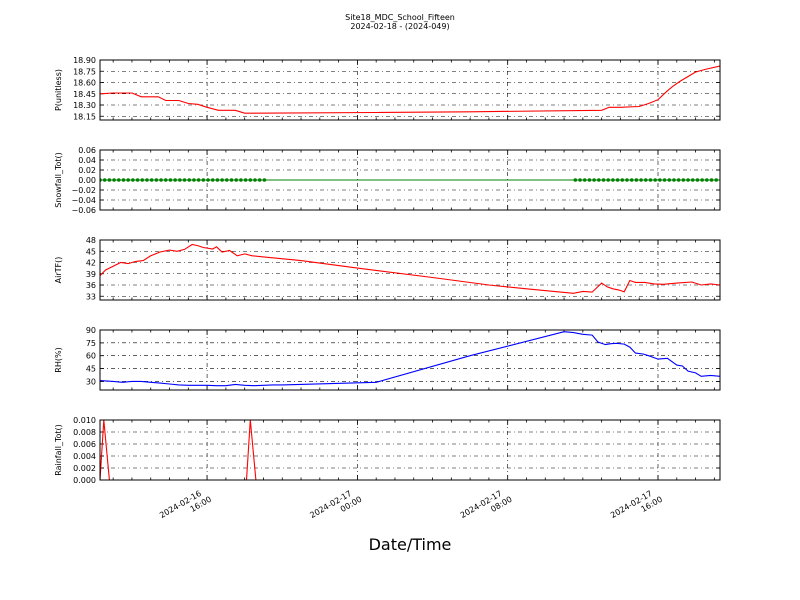  What do you see at coordinates (91, 263) in the screenshot?
I see `y-tick-label: 42` at bounding box center [91, 263].